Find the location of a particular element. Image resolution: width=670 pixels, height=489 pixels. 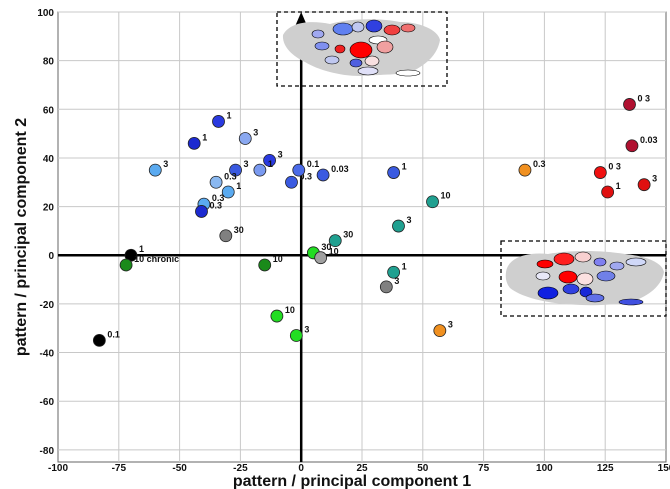

y-tick-label: -20 is located at coordinates (47, 305).